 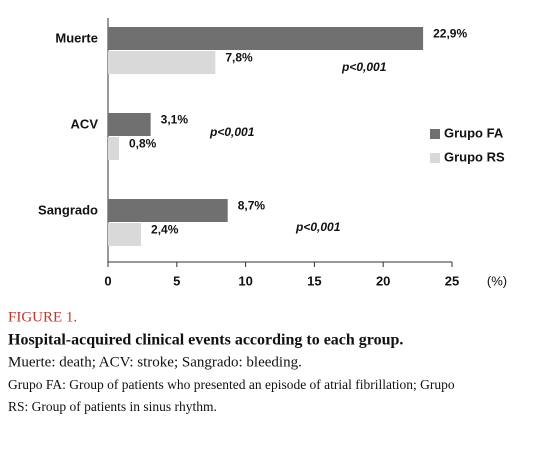 I want to click on x-tick-label: 15, so click(x=314, y=280).